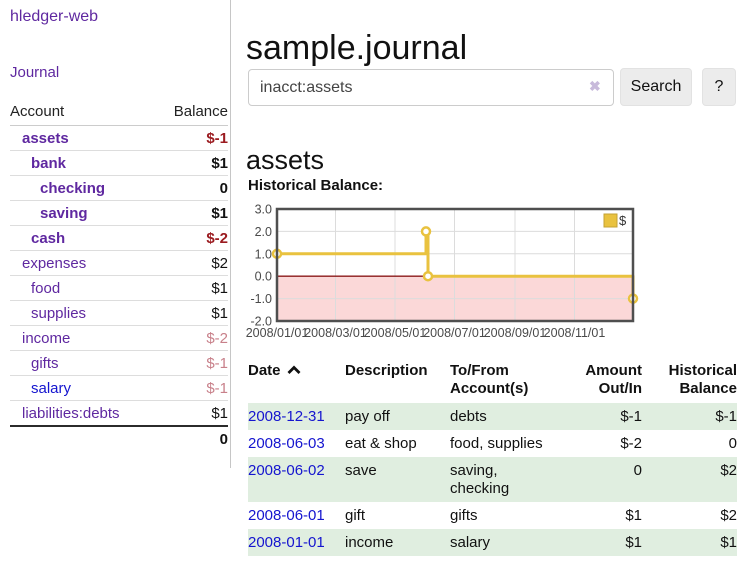  What do you see at coordinates (595, 86) in the screenshot?
I see `search-clear-icon: ✖` at bounding box center [595, 86].